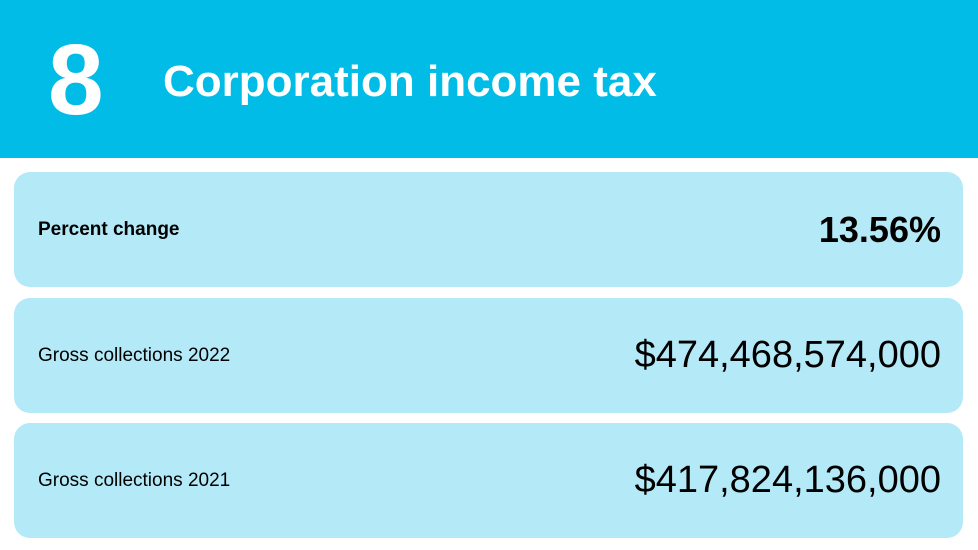 The width and height of the screenshot is (978, 550). I want to click on rank: 8, so click(76, 80).